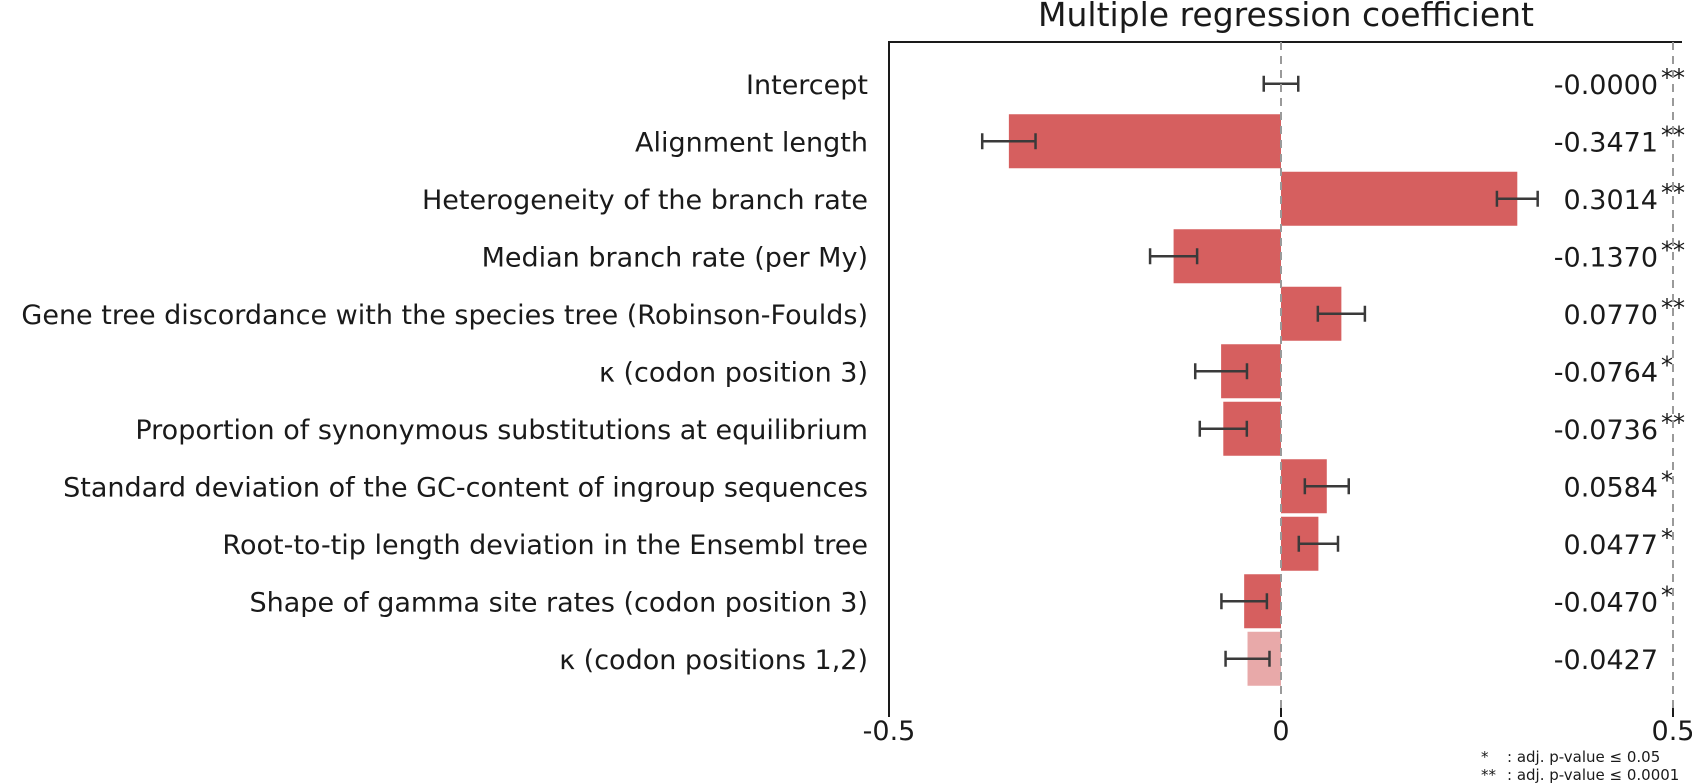 The width and height of the screenshot is (1692, 784). What do you see at coordinates (1286, 17) in the screenshot?
I see `chart-title: Multiple regression coefficient` at bounding box center [1286, 17].